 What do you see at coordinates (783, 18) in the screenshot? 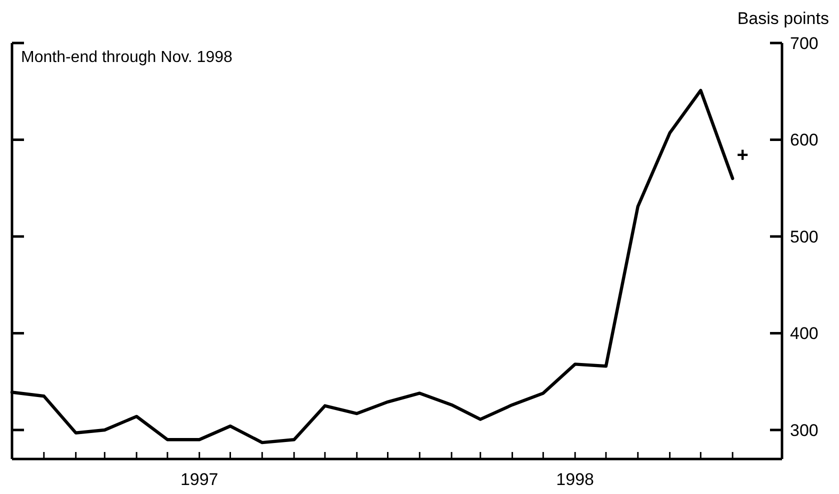
I see `y-axis-title: Basis points` at bounding box center [783, 18].